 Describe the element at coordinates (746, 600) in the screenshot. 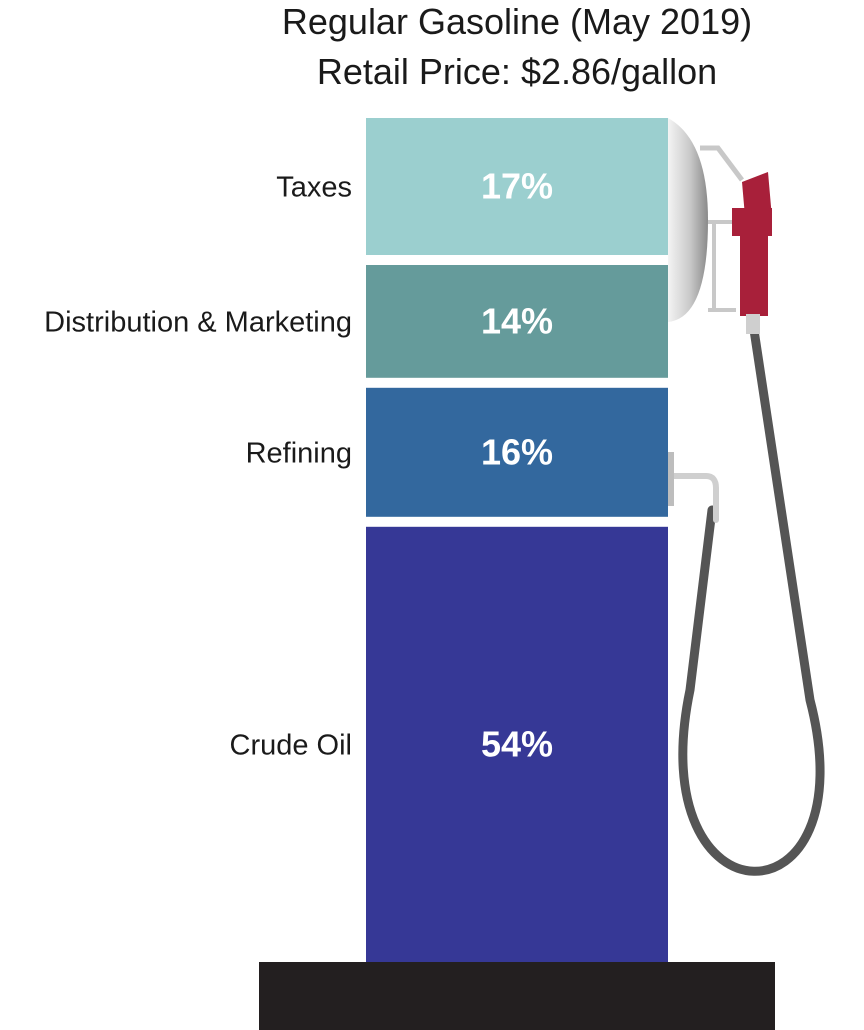

I see `hose-icon` at that location.